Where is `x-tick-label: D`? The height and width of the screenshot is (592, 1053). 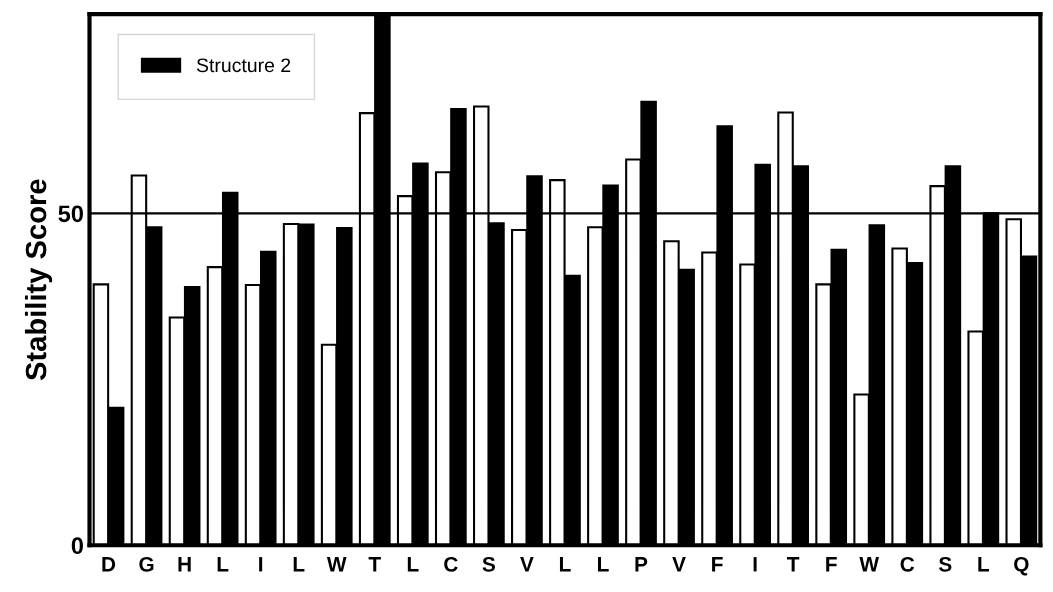
x-tick-label: D is located at coordinates (109, 564).